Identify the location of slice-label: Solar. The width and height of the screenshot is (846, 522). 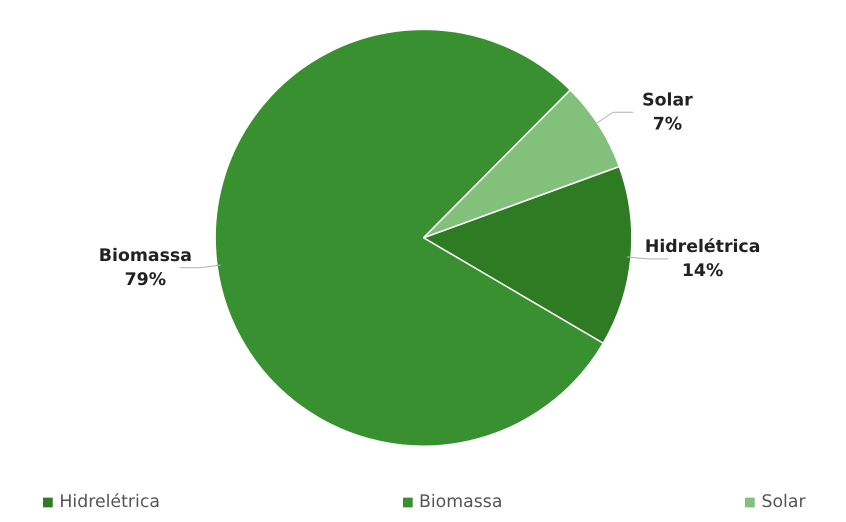
(668, 100).